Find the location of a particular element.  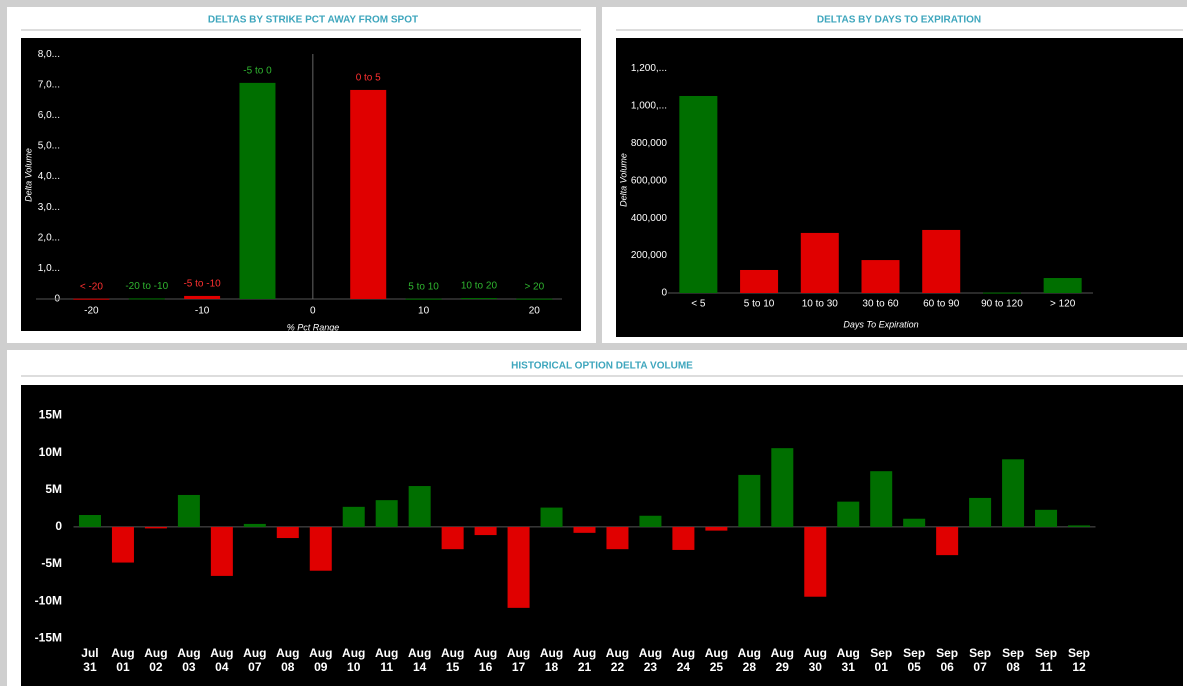

x-tick-label: 24 is located at coordinates (684, 667).